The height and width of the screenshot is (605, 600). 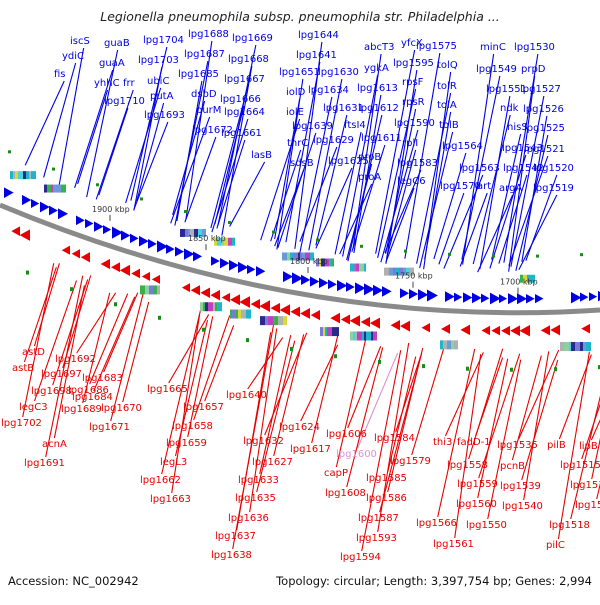 I want to click on gene-label-lpg1549: lpg1549, so click(x=496, y=69).